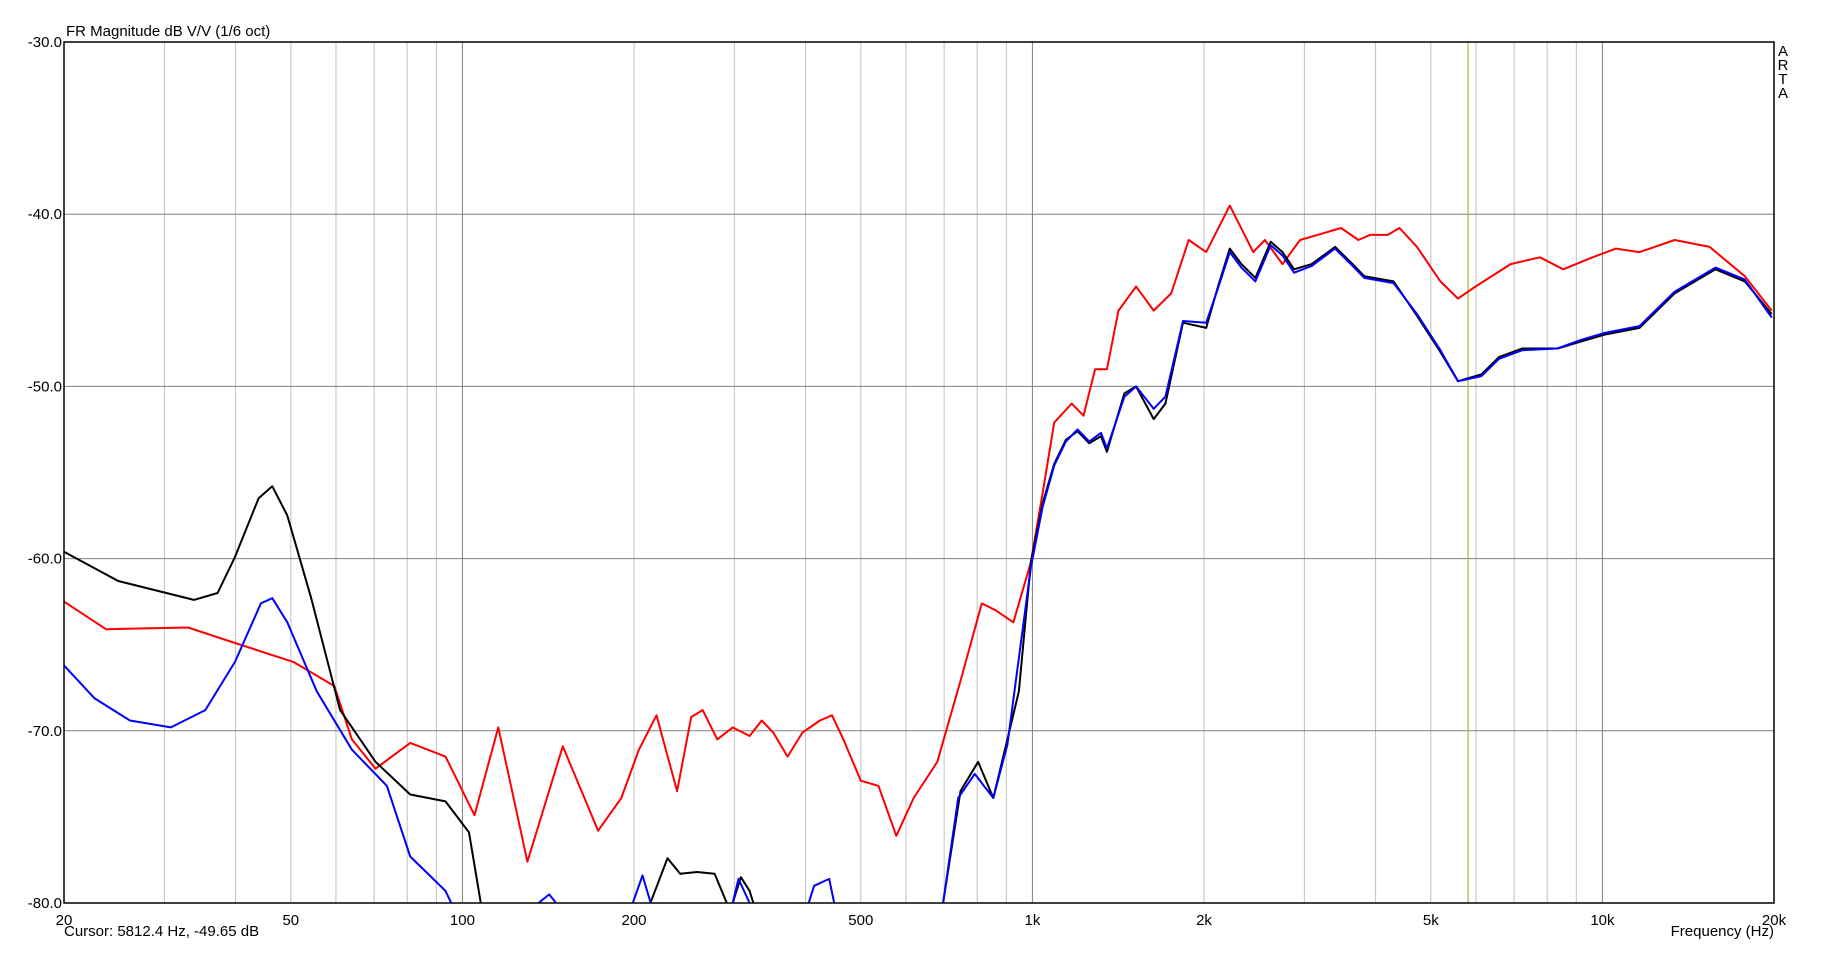  Describe the element at coordinates (45, 903) in the screenshot. I see `y-tick-label: -80.0` at that location.